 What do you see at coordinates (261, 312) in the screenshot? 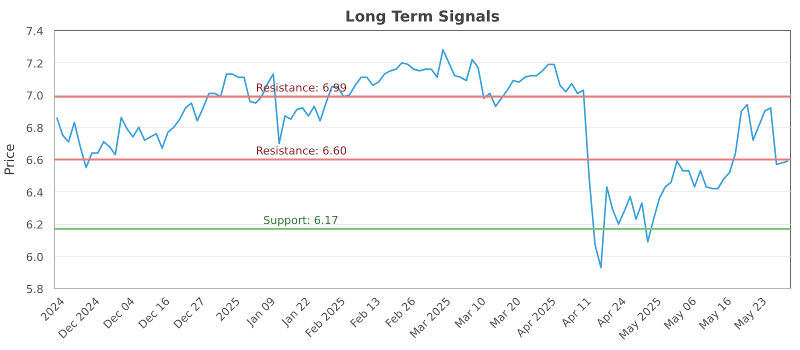
I see `x-tick-label: Jan 09` at bounding box center [261, 312].